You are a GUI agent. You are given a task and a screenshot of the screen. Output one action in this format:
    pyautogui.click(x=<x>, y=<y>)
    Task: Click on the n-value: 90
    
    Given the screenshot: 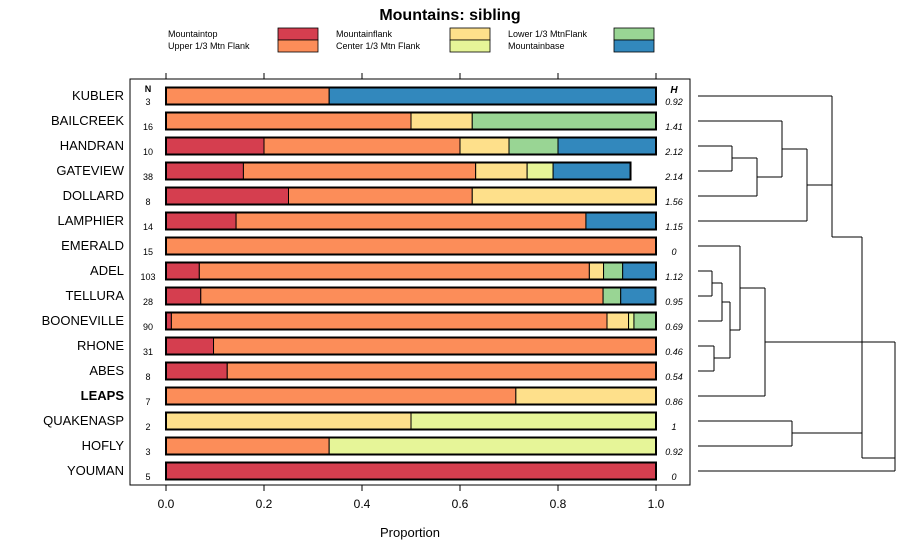 What is the action you would take?
    pyautogui.click(x=148, y=327)
    